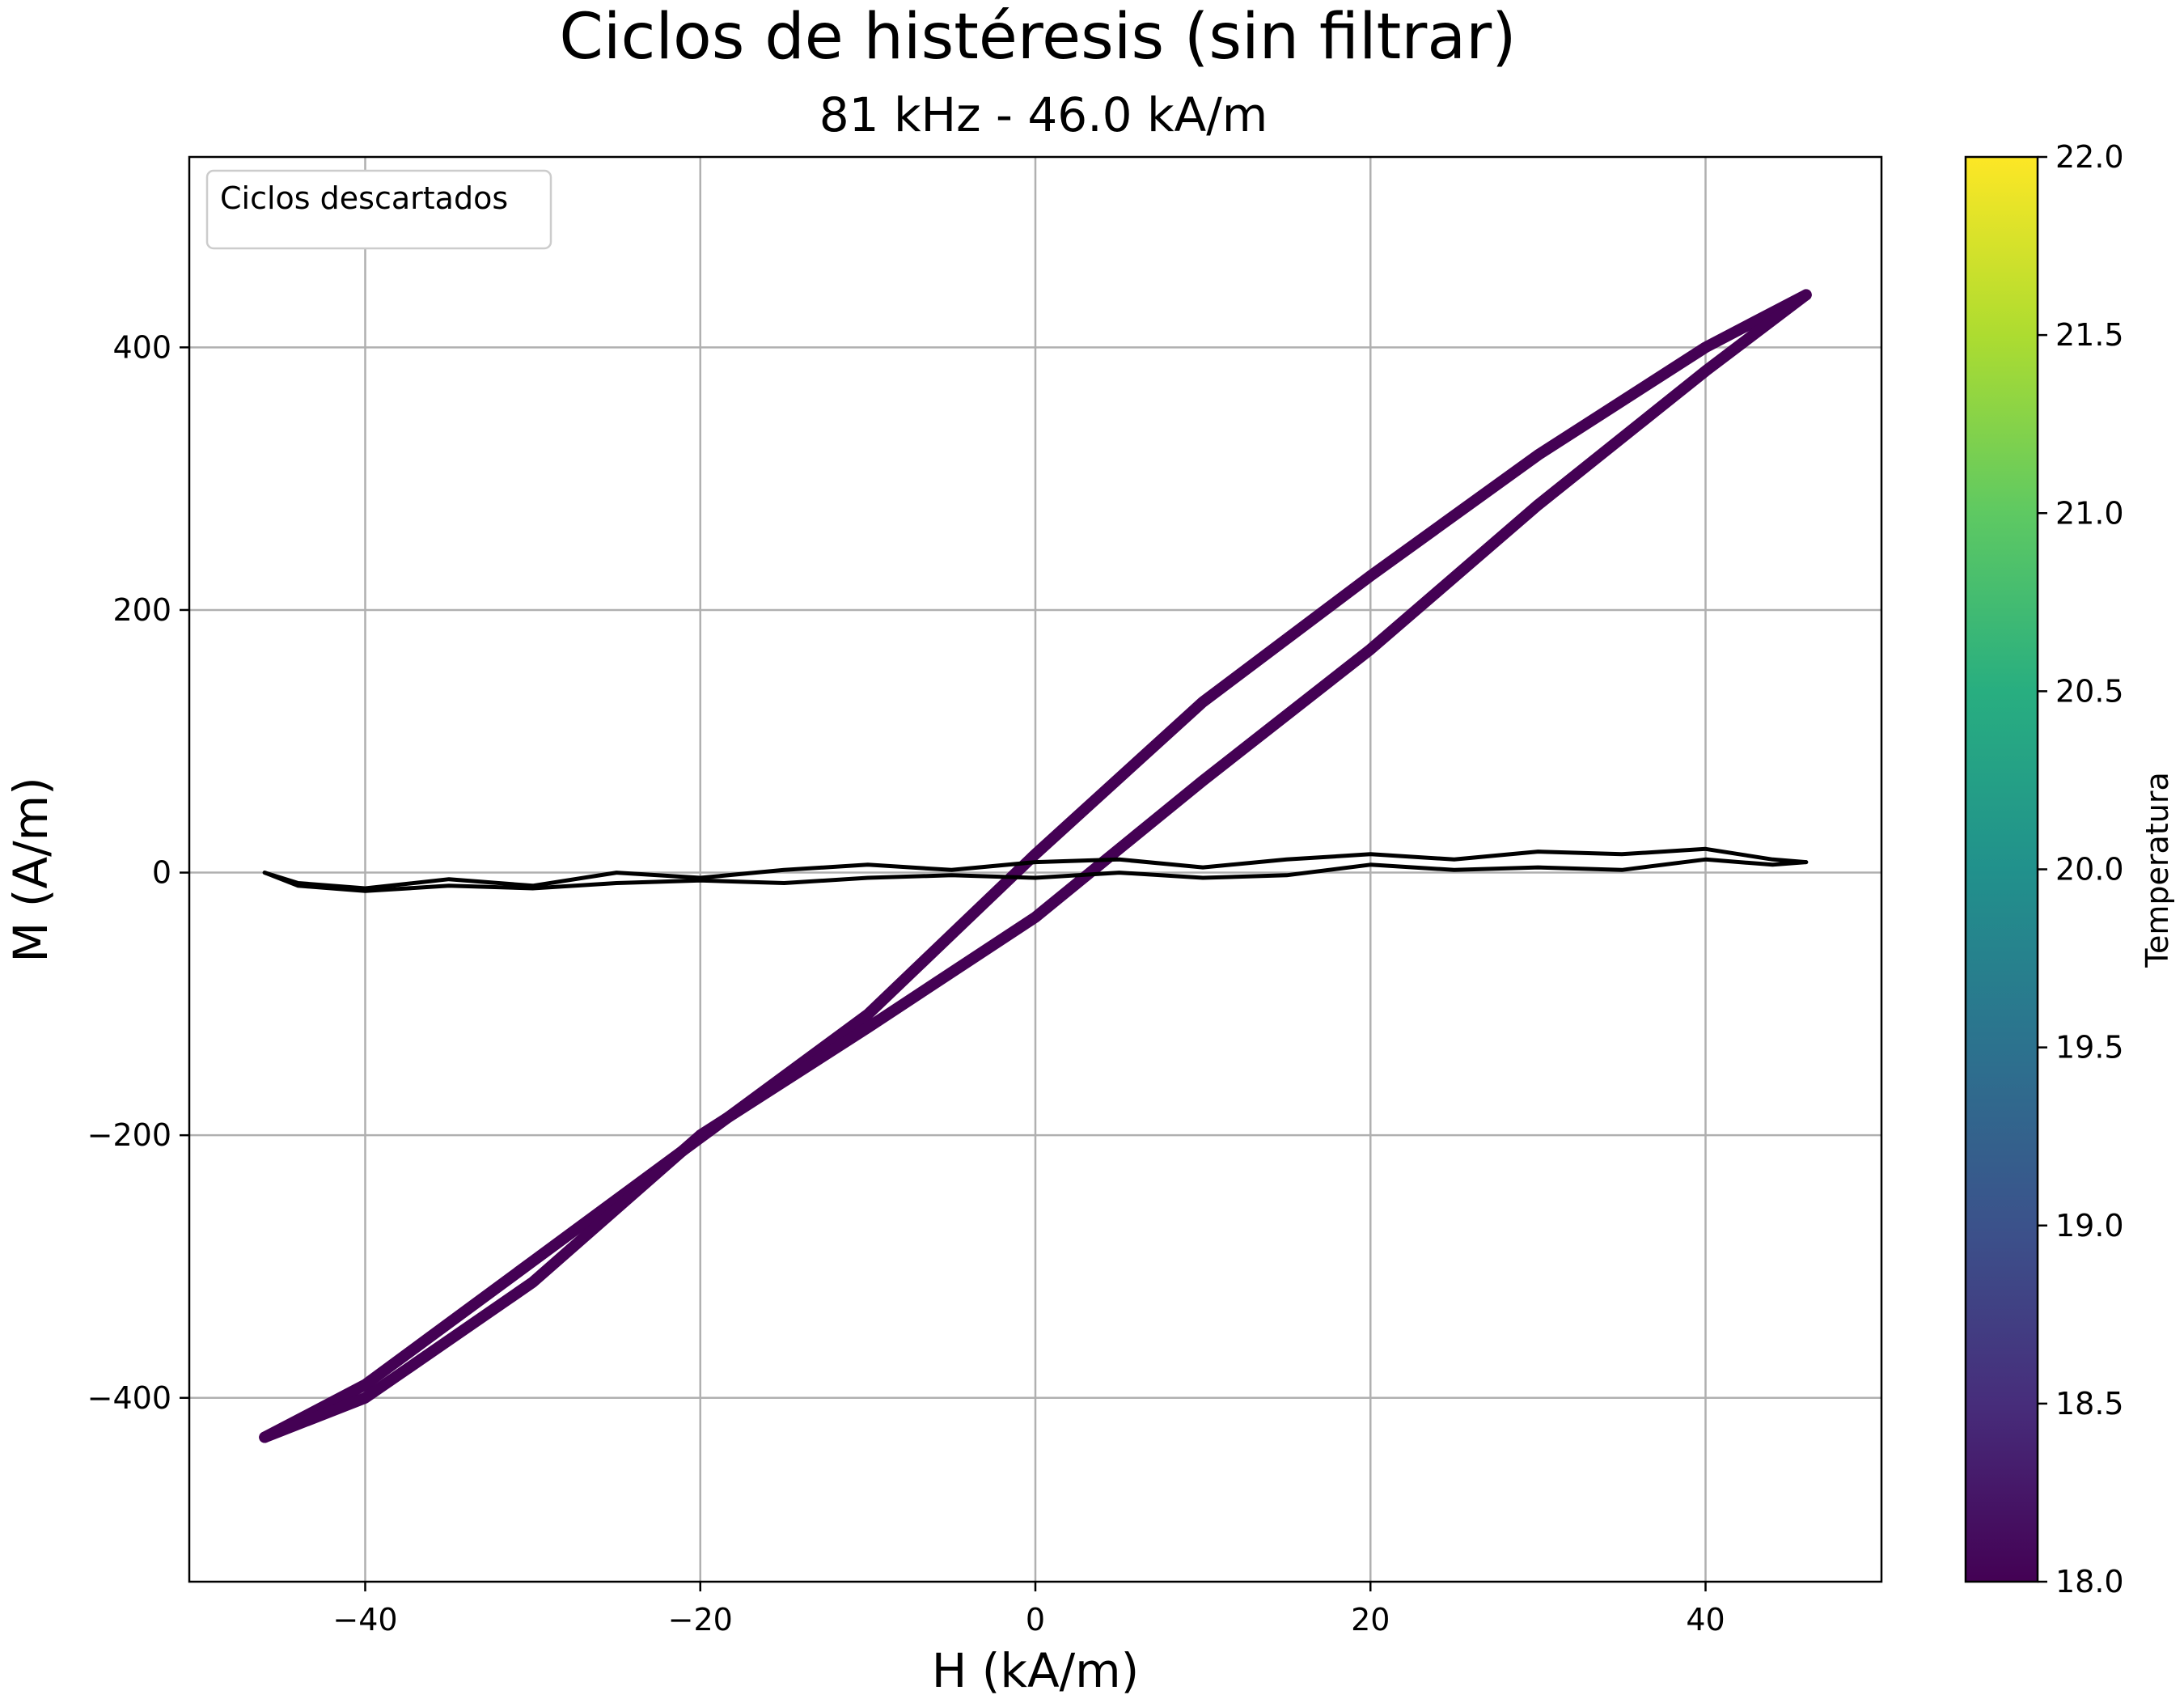 This screenshot has height=1699, width=2184. What do you see at coordinates (2001, 869) in the screenshot?
I see `colorbar-gradient` at bounding box center [2001, 869].